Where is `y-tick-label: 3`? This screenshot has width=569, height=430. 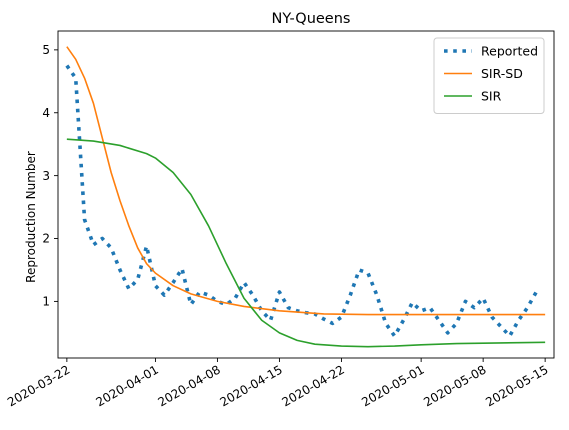
y-tick-label: 3 is located at coordinates (46, 176).